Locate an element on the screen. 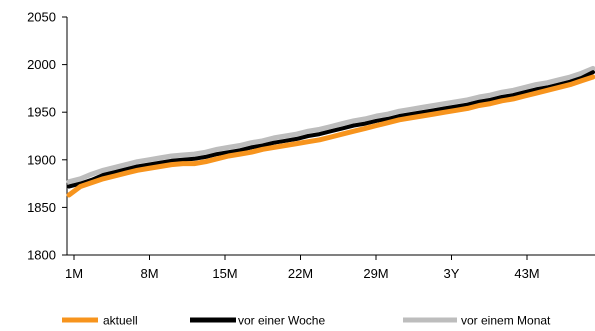  x-tick-label: 15M is located at coordinates (224, 273).